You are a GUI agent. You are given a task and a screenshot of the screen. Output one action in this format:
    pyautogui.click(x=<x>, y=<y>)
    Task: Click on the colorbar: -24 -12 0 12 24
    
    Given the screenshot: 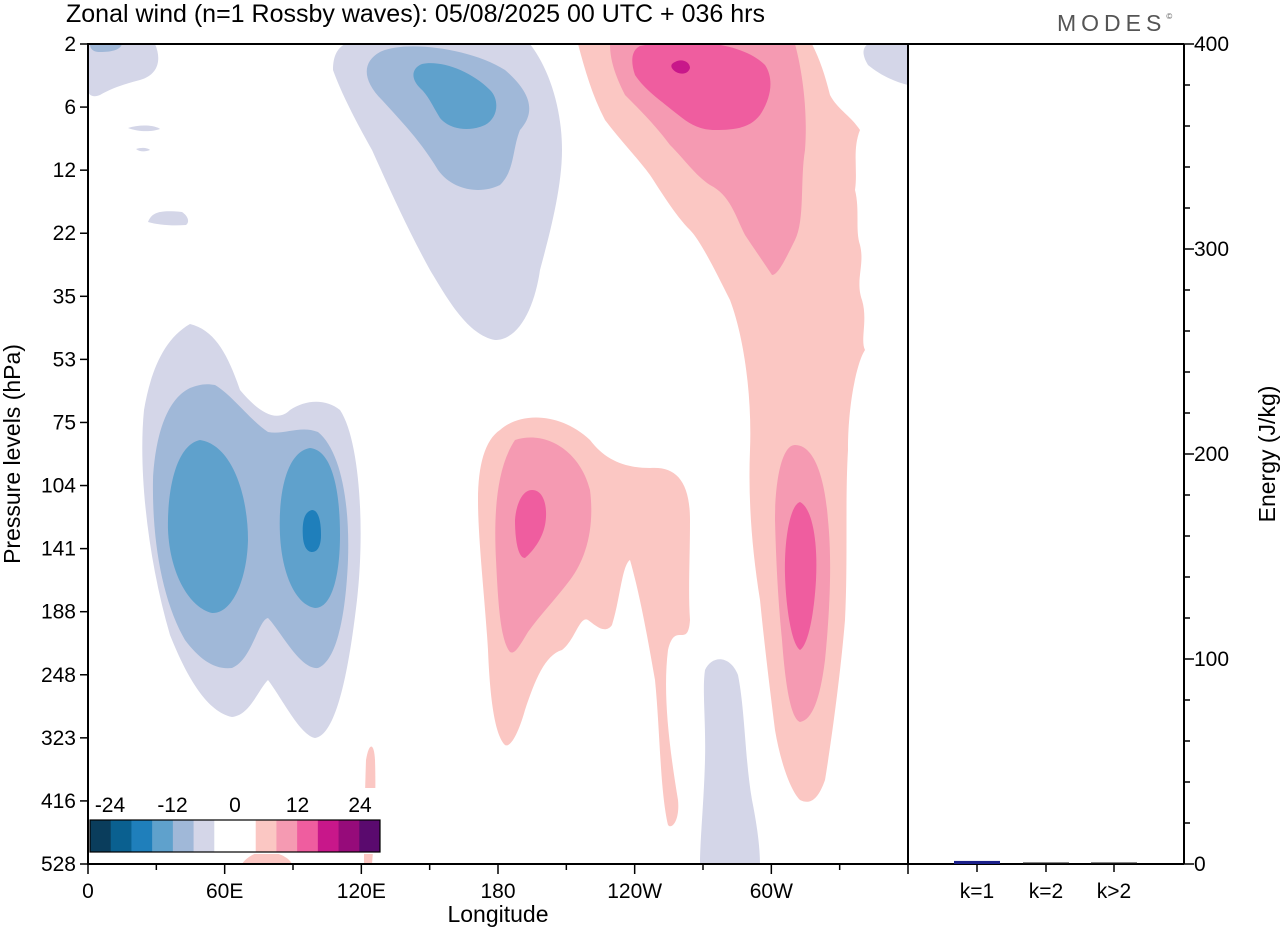 What is the action you would take?
    pyautogui.click(x=235, y=821)
    